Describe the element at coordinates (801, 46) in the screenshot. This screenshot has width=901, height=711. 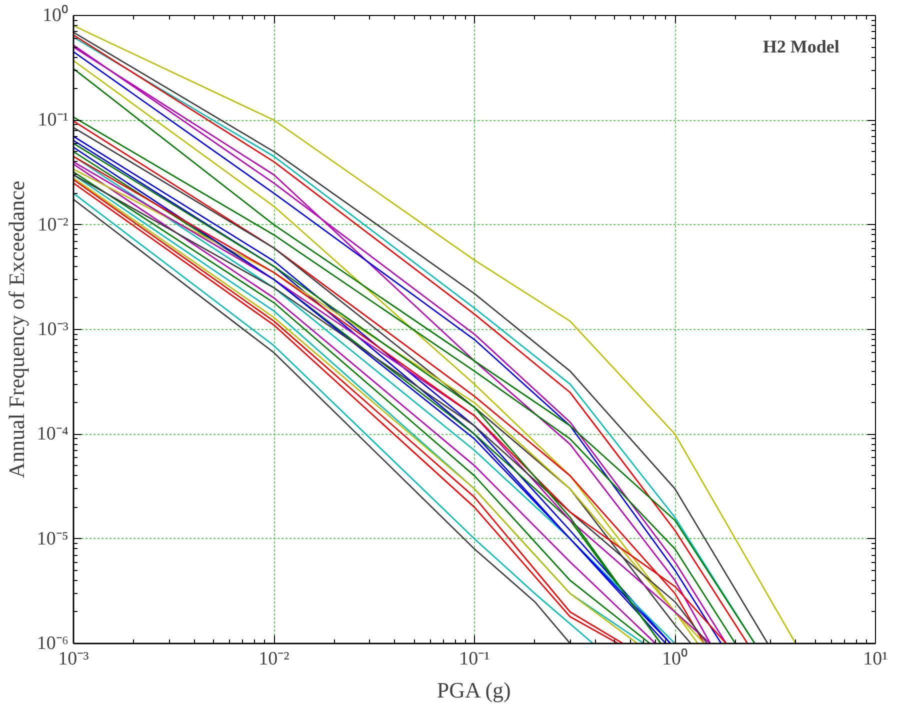
I see `annotation: H2 Model` at that location.